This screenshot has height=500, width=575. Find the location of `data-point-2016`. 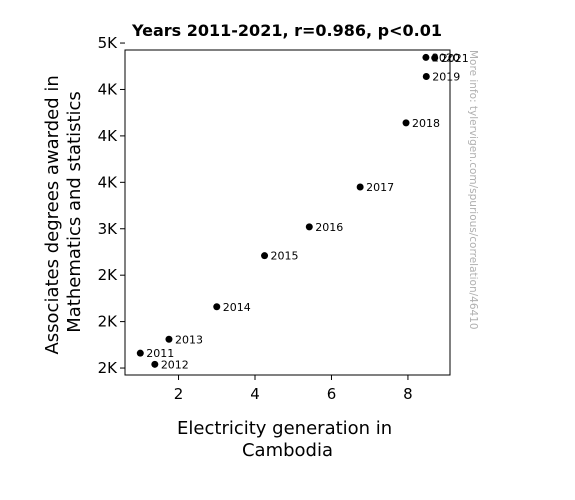

data-point-2016 is located at coordinates (309, 227).